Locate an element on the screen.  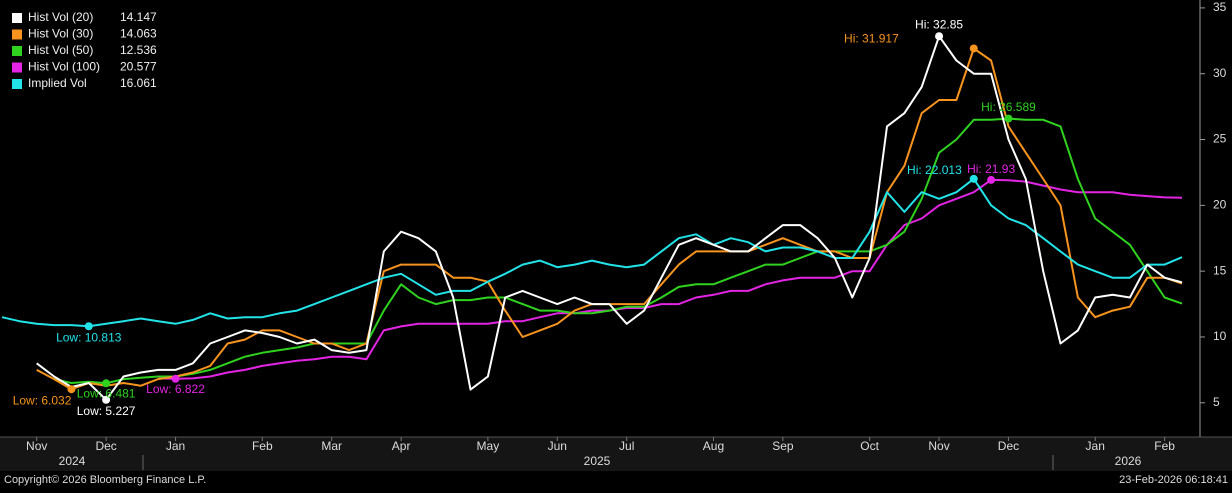
legend-label: Hist Vol (30) is located at coordinates (60, 34).